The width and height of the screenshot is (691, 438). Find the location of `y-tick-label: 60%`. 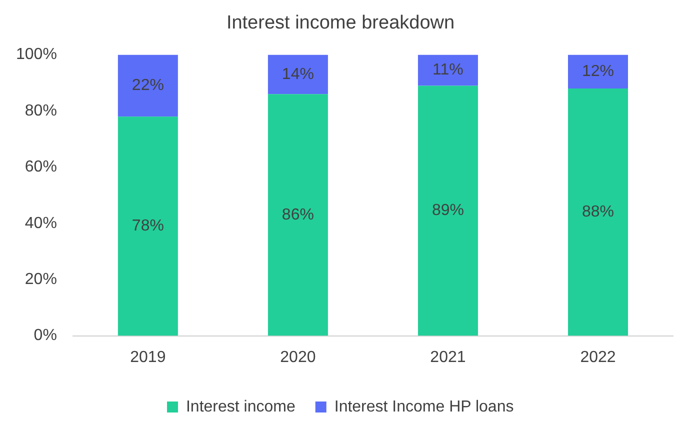

y-tick-label: 60% is located at coordinates (40, 167).